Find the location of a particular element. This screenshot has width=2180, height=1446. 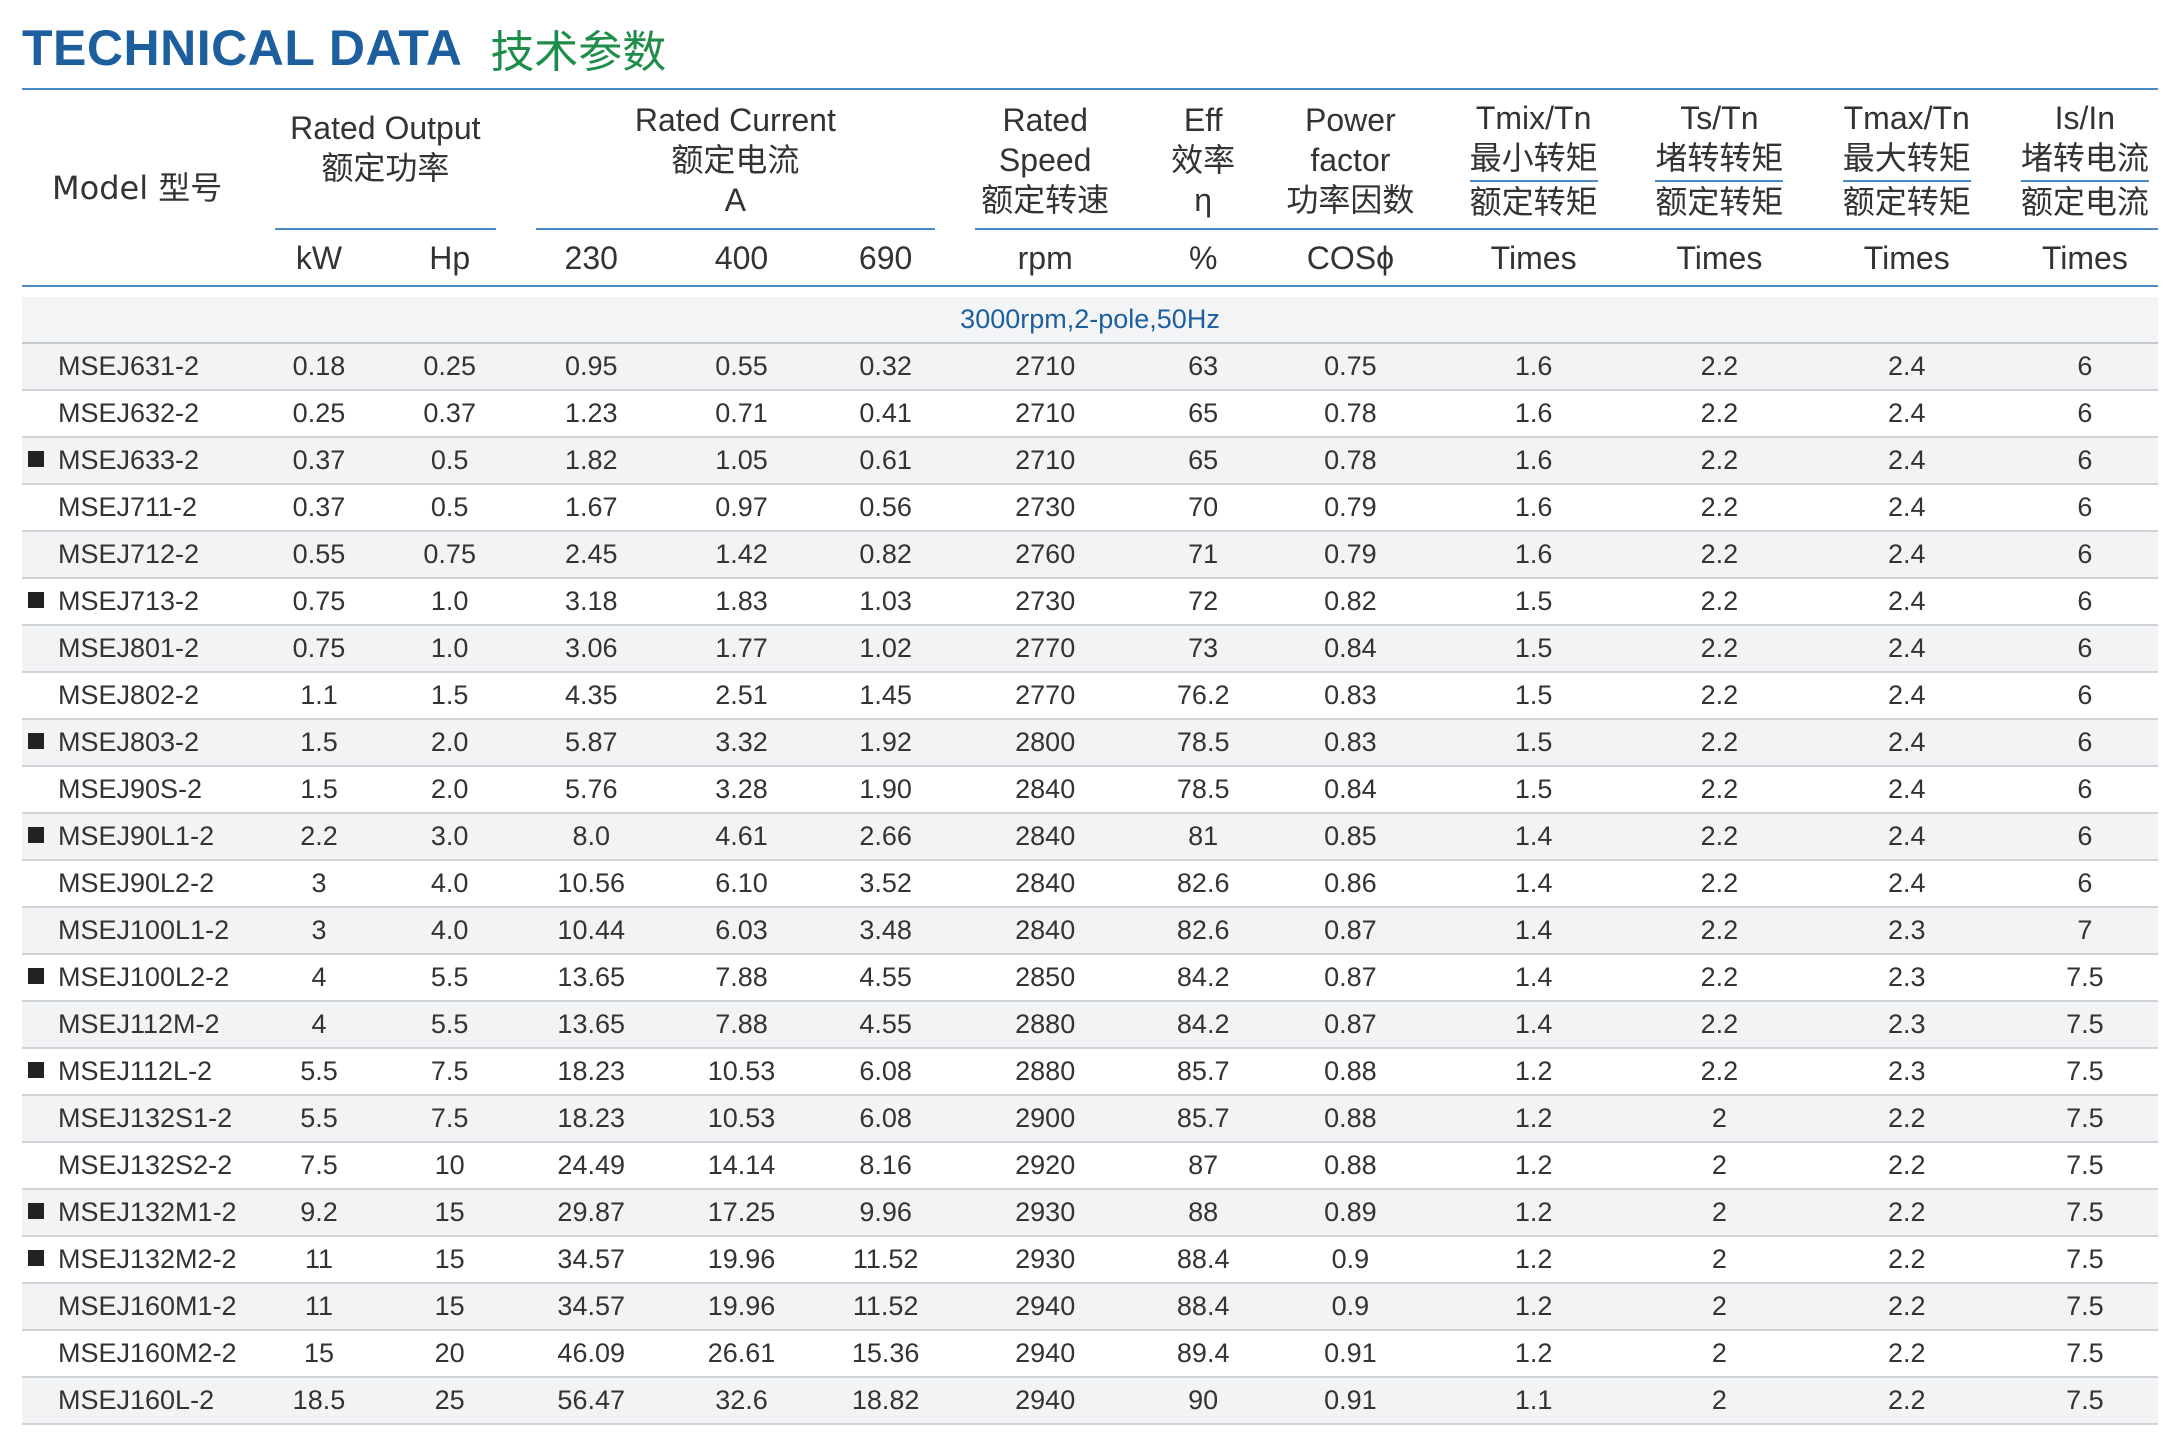

cell-speed: 2930 is located at coordinates (1045, 1260).